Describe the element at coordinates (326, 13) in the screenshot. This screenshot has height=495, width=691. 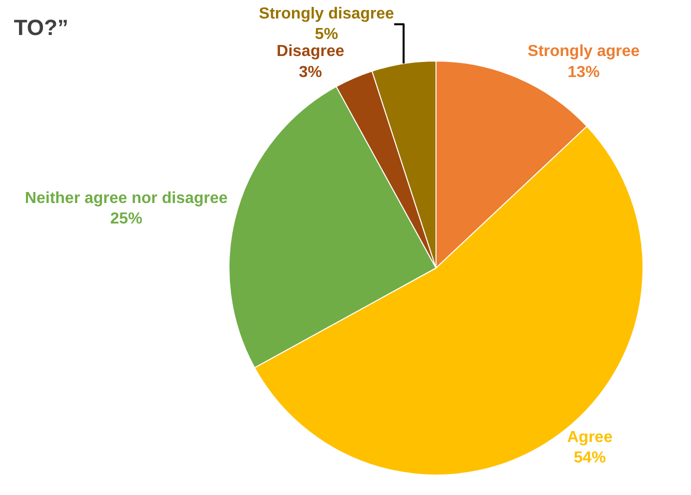
I see `slice-label: Strongly disagree` at that location.